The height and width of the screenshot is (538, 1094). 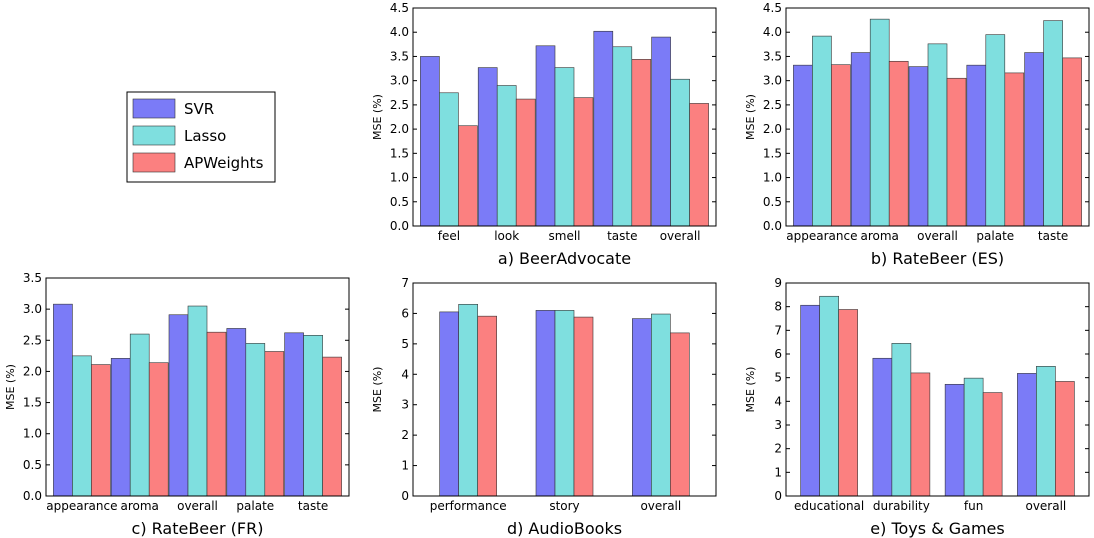 I want to click on x-tick-label-palate: palate, so click(x=255, y=506).